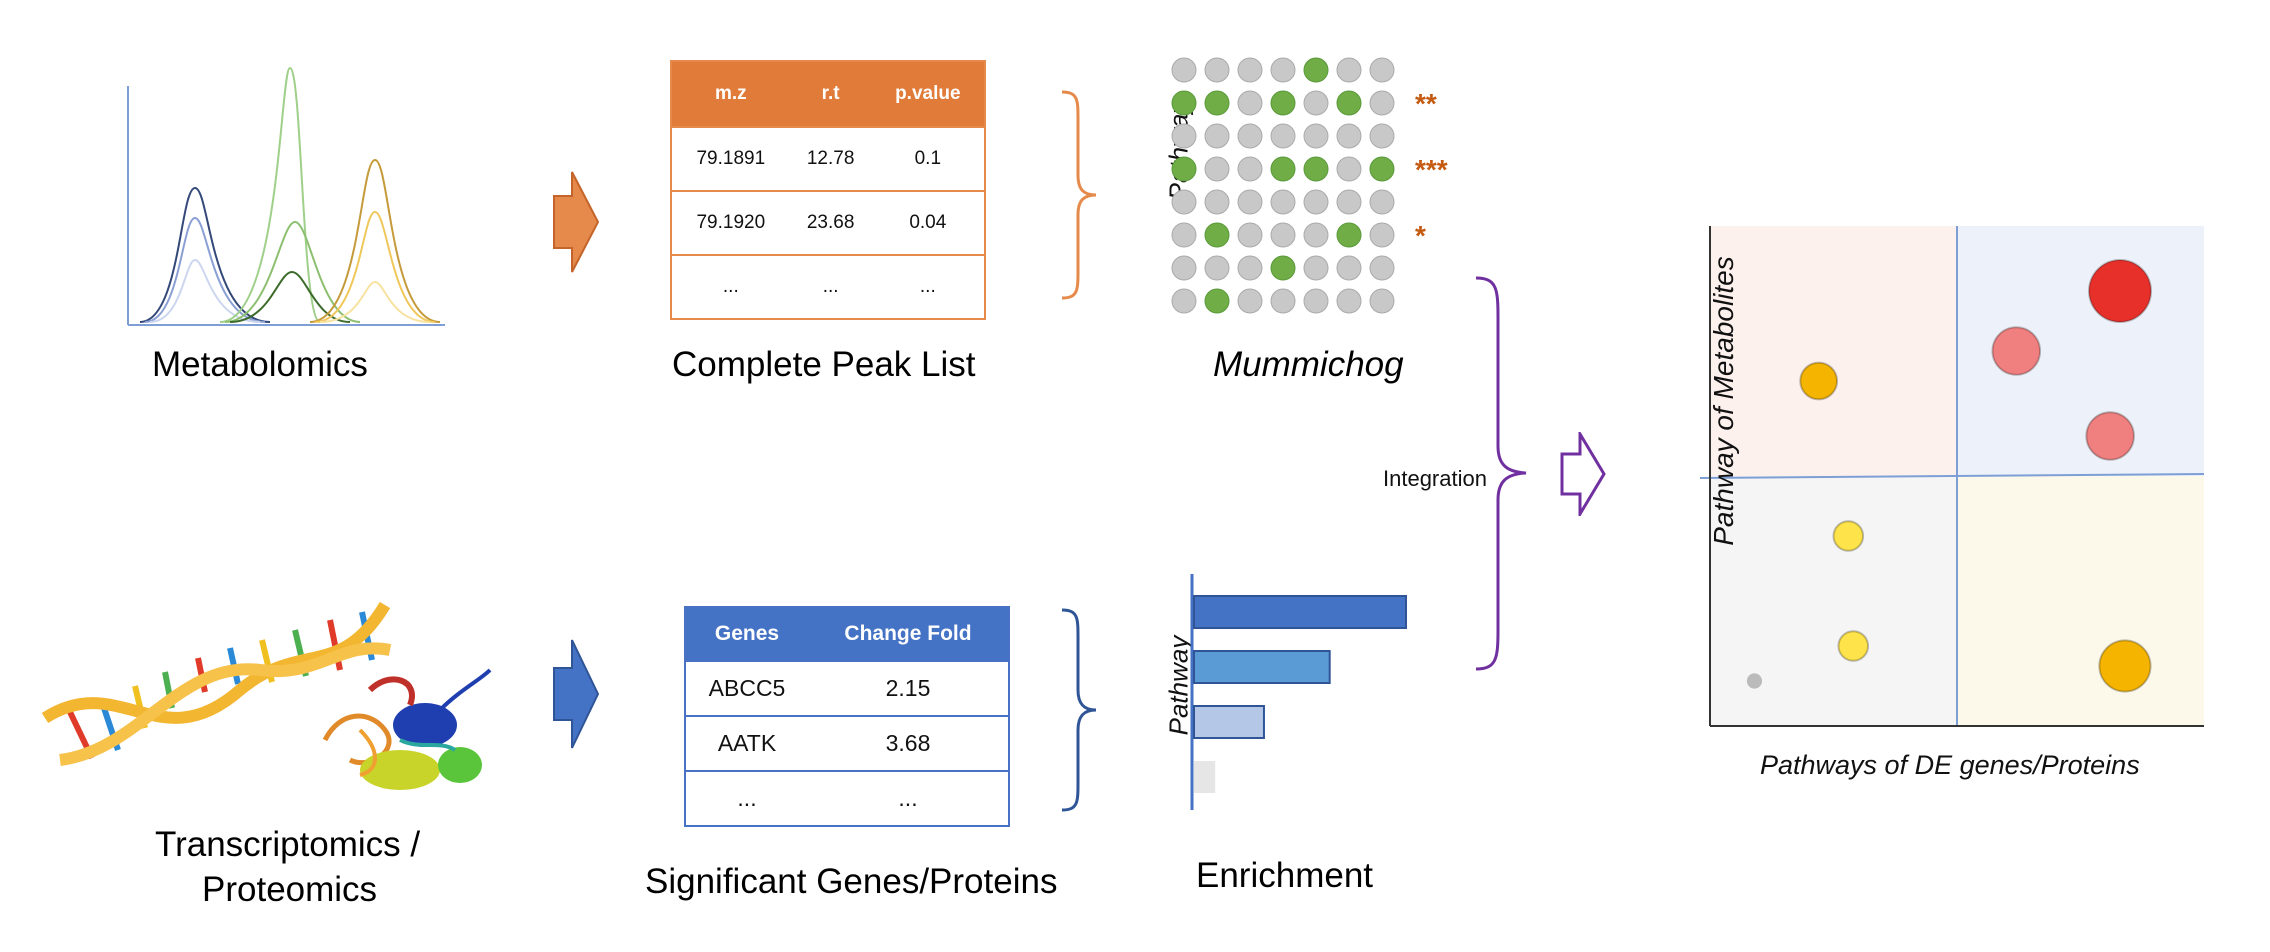 The image size is (2270, 952). I want to click on table-cell: 12.78, so click(830, 158).